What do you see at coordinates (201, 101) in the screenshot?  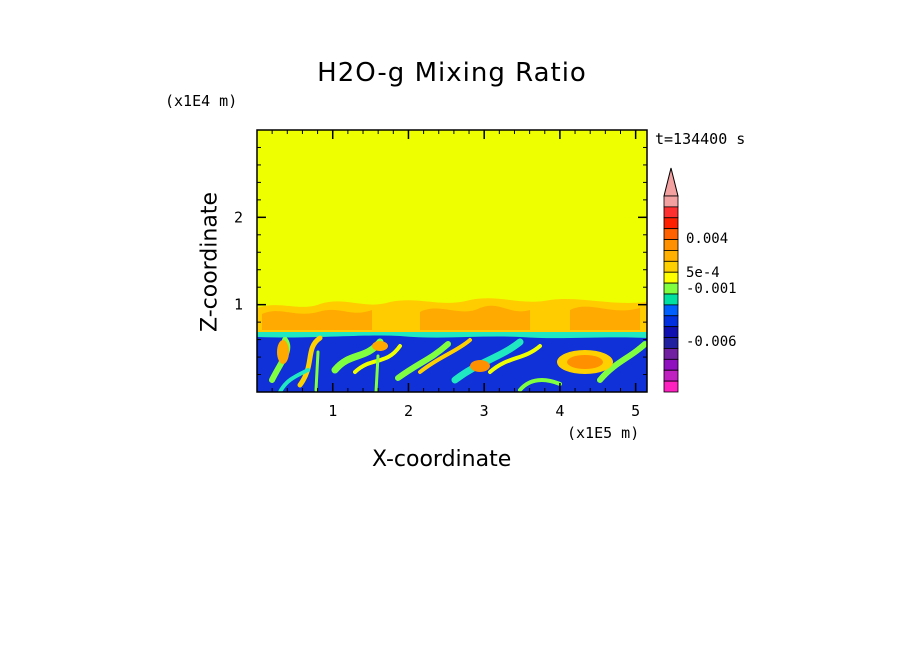 I see `y-axis-unit: (x1E4 m)` at bounding box center [201, 101].